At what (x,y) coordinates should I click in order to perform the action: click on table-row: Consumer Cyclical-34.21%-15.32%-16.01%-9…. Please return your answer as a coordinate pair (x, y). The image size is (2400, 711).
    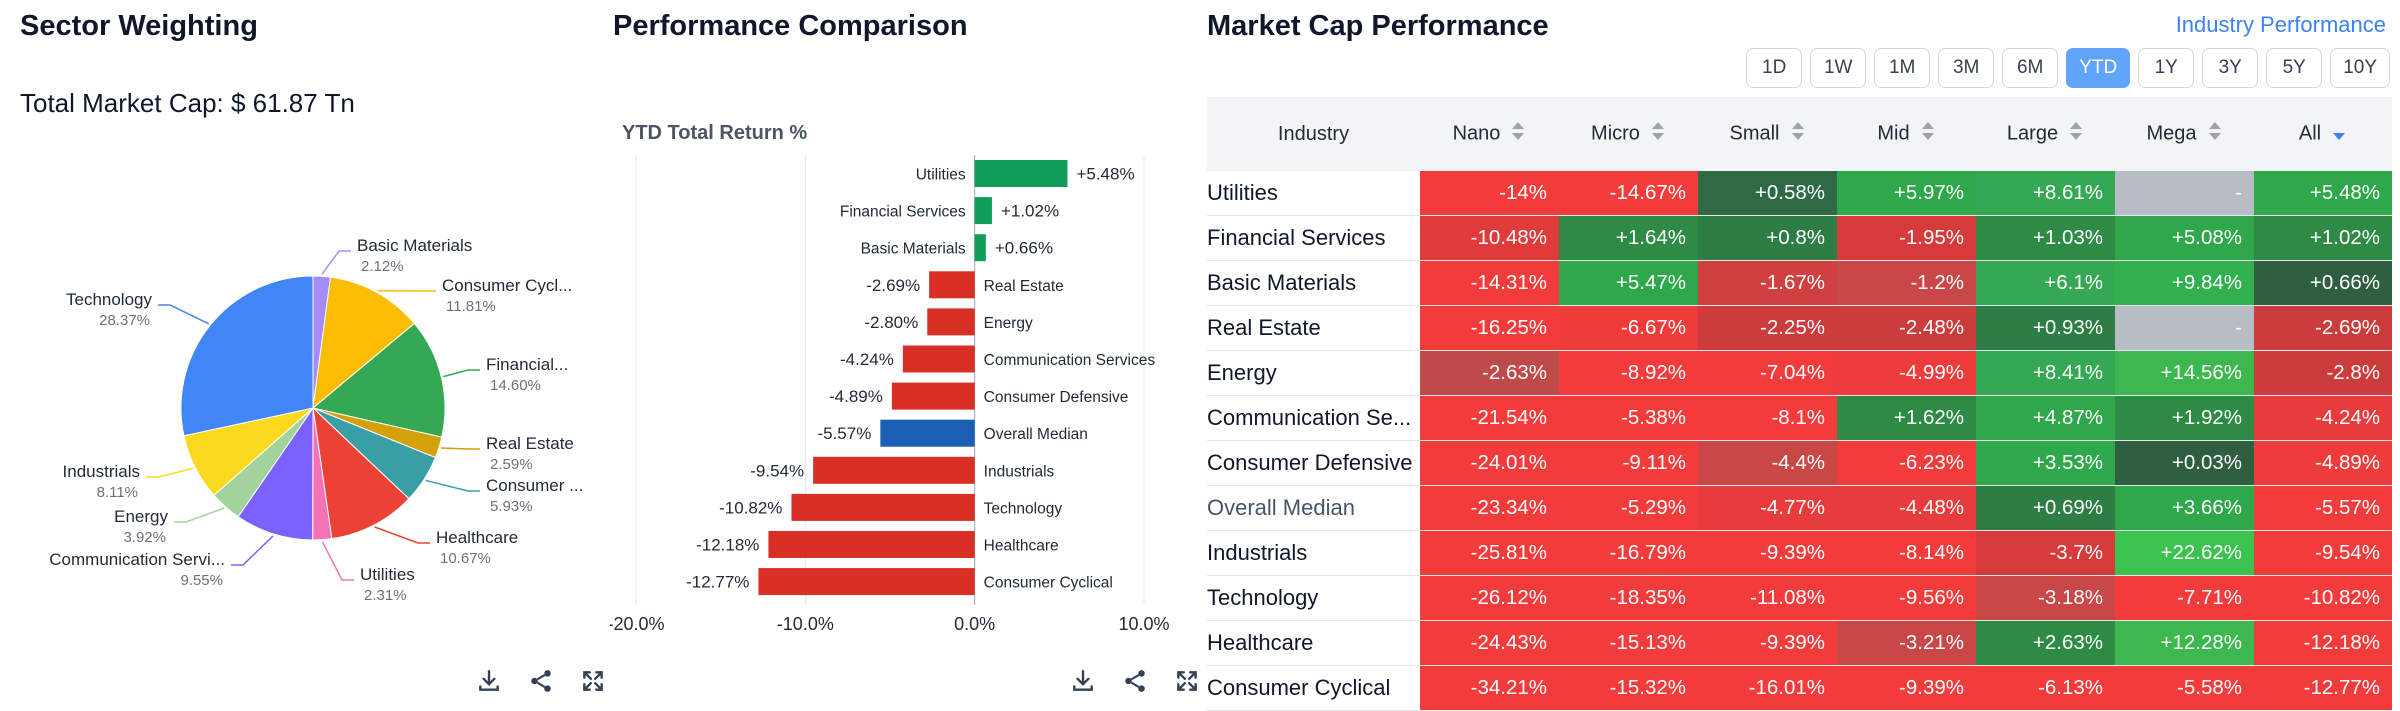
    Looking at the image, I should click on (1799, 688).